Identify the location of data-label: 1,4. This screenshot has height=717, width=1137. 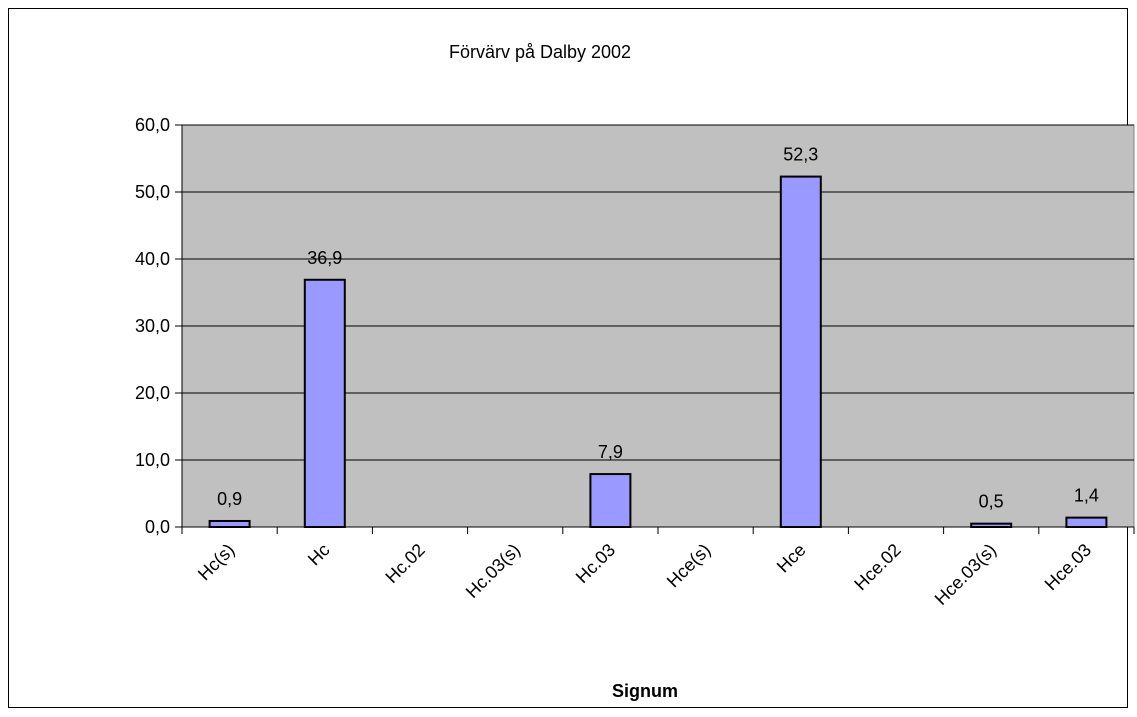
(1086, 496).